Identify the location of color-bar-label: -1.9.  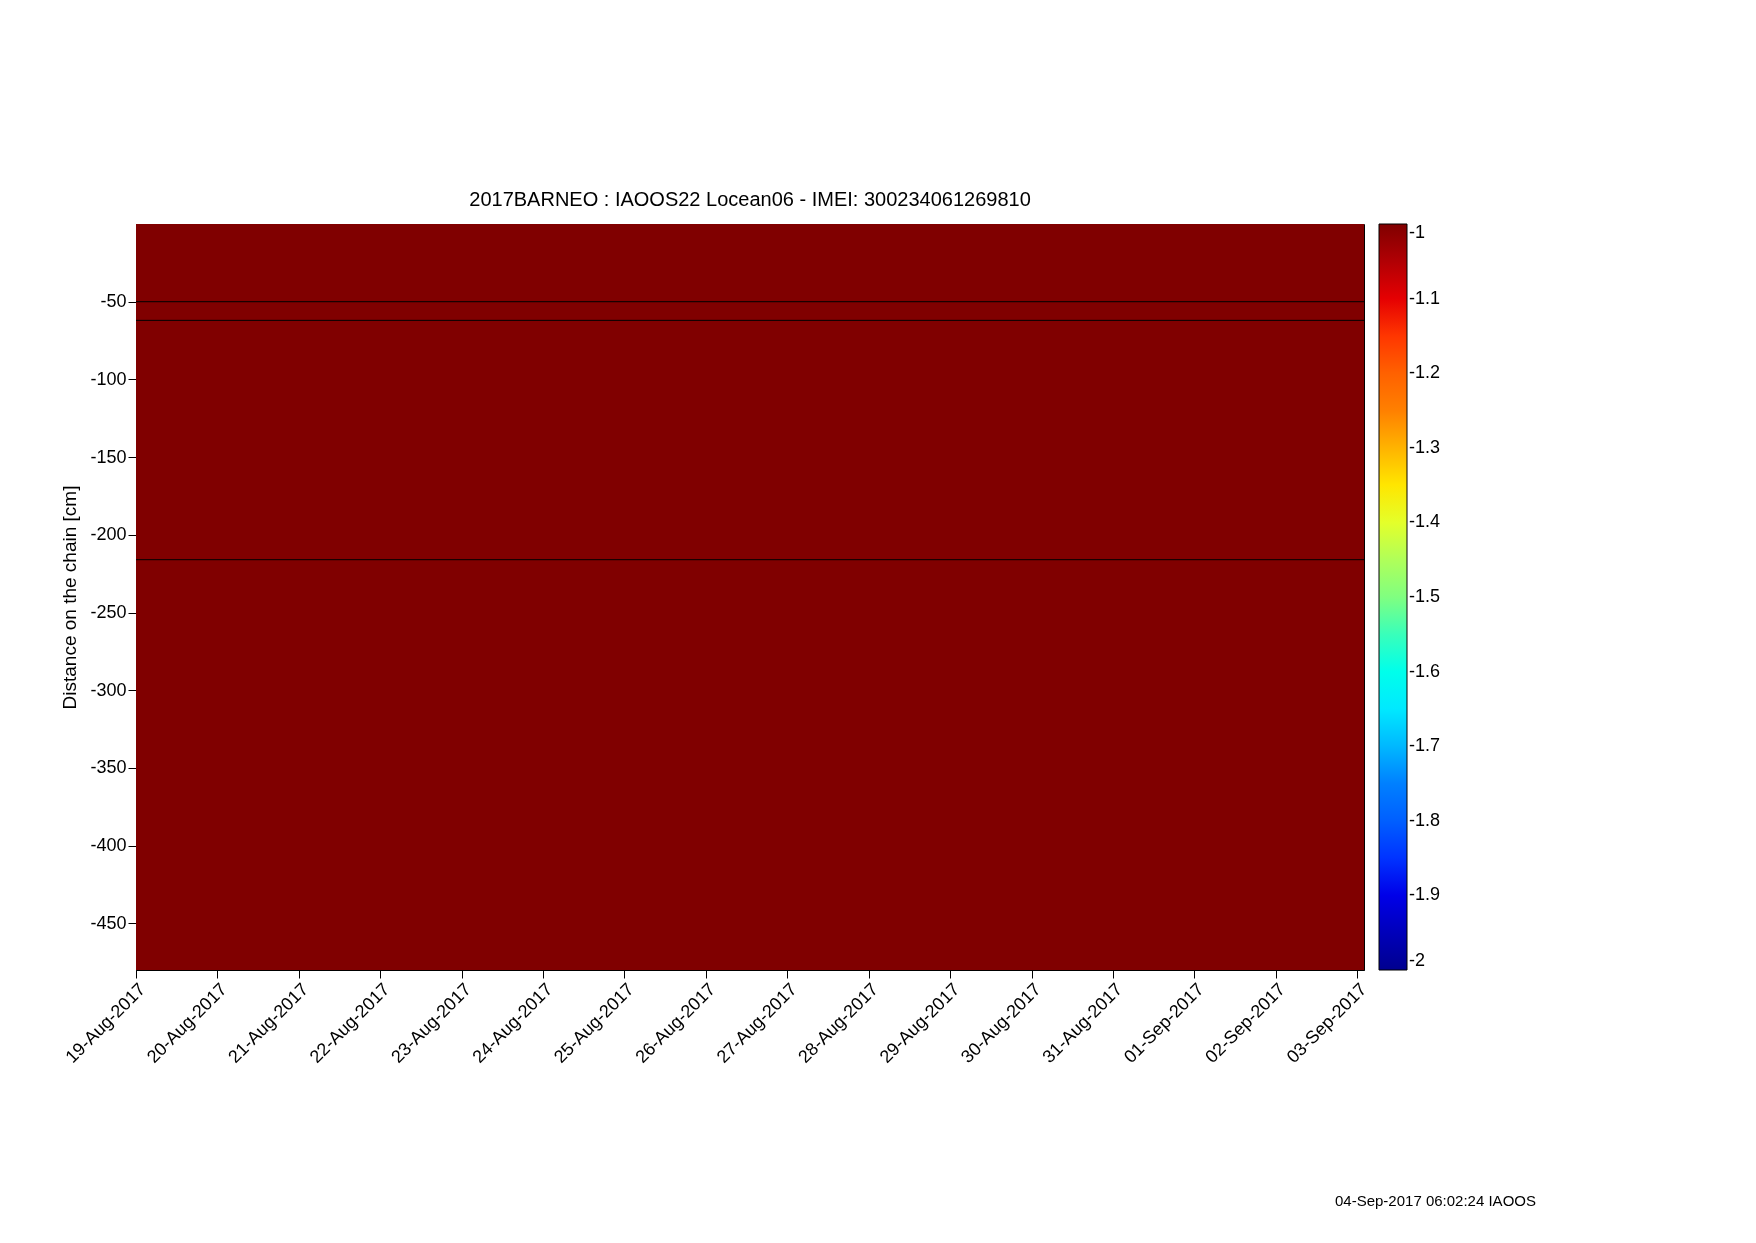
(1425, 894).